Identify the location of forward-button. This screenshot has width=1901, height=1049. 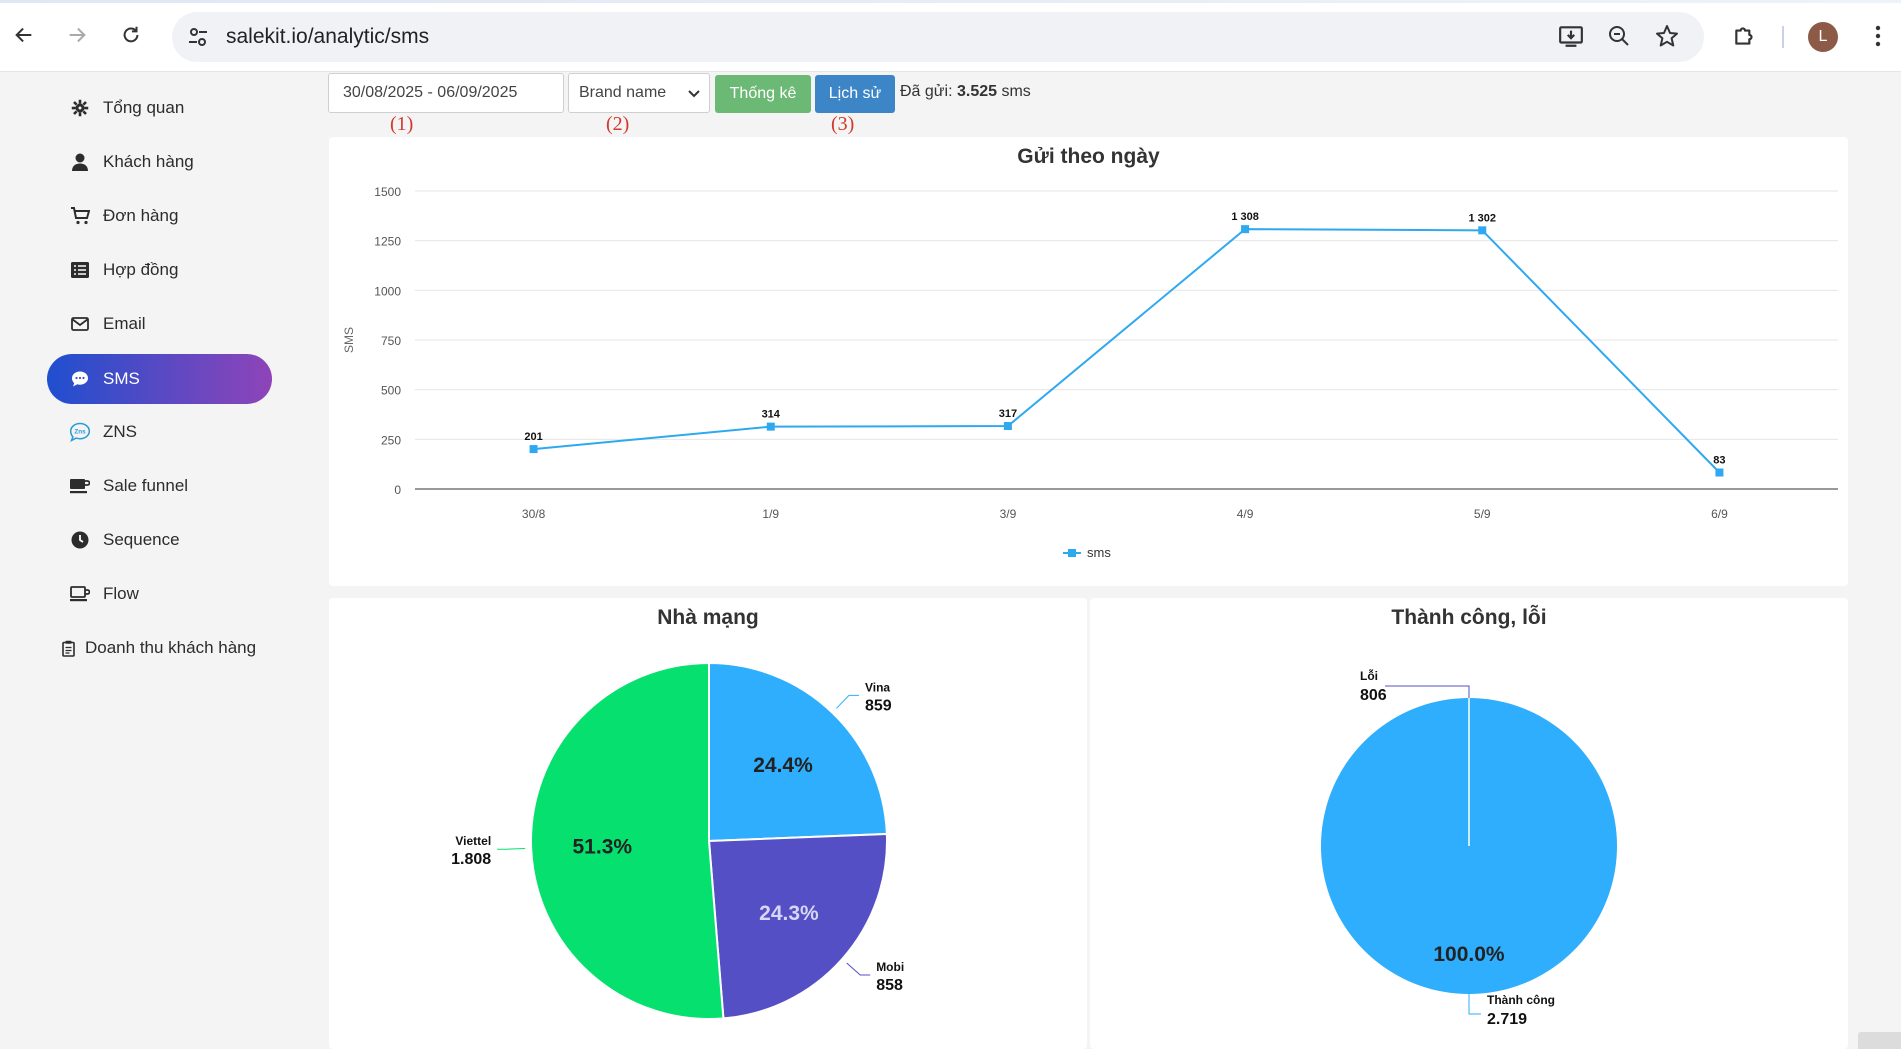
(77, 35).